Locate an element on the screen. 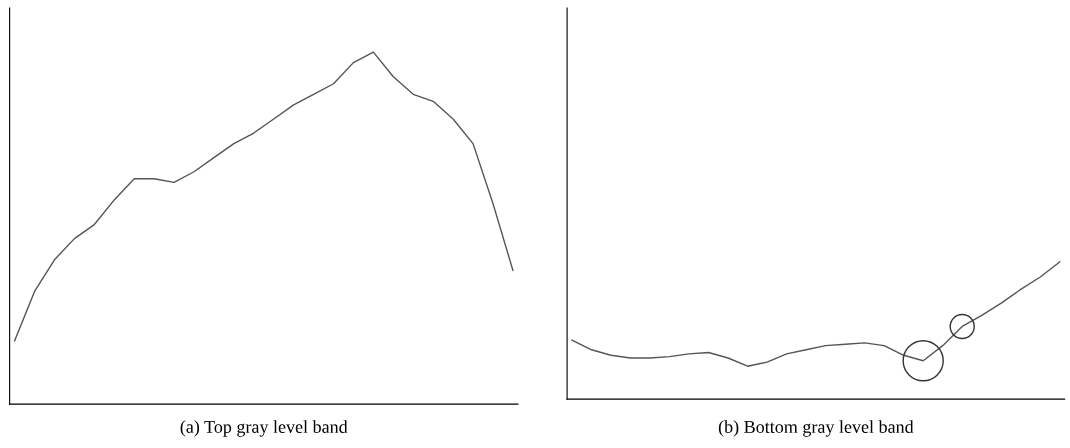 This screenshot has width=1070, height=448. text: (a) Top gray level band is located at coordinates (264, 428).